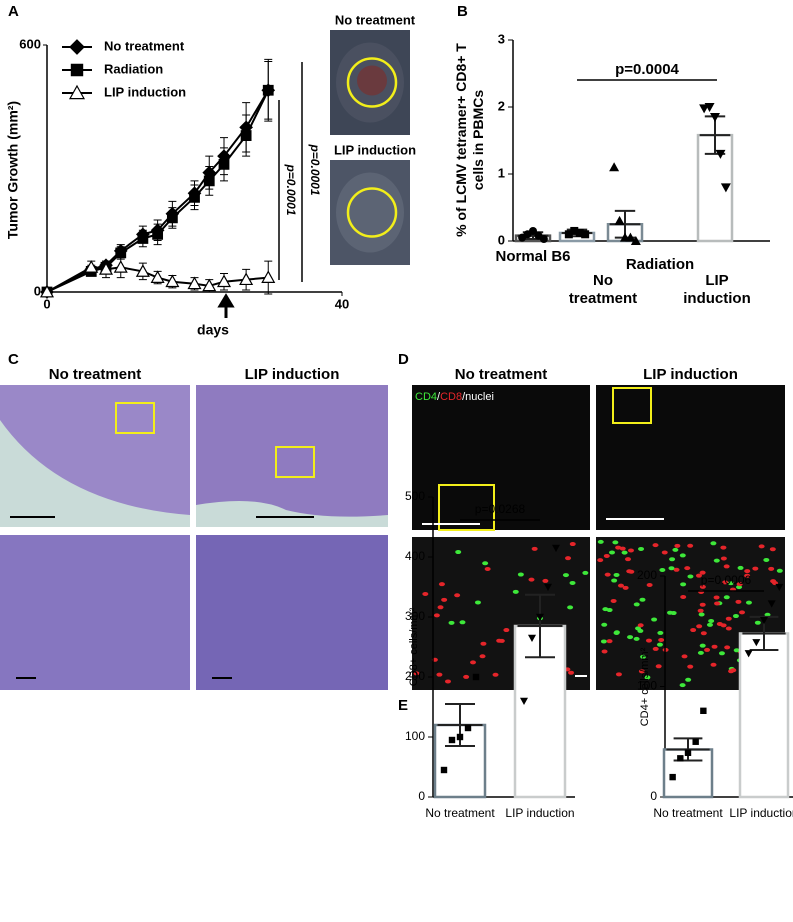 This screenshot has width=793, height=922. What do you see at coordinates (403, 359) in the screenshot?
I see `panel-label: D` at bounding box center [403, 359].